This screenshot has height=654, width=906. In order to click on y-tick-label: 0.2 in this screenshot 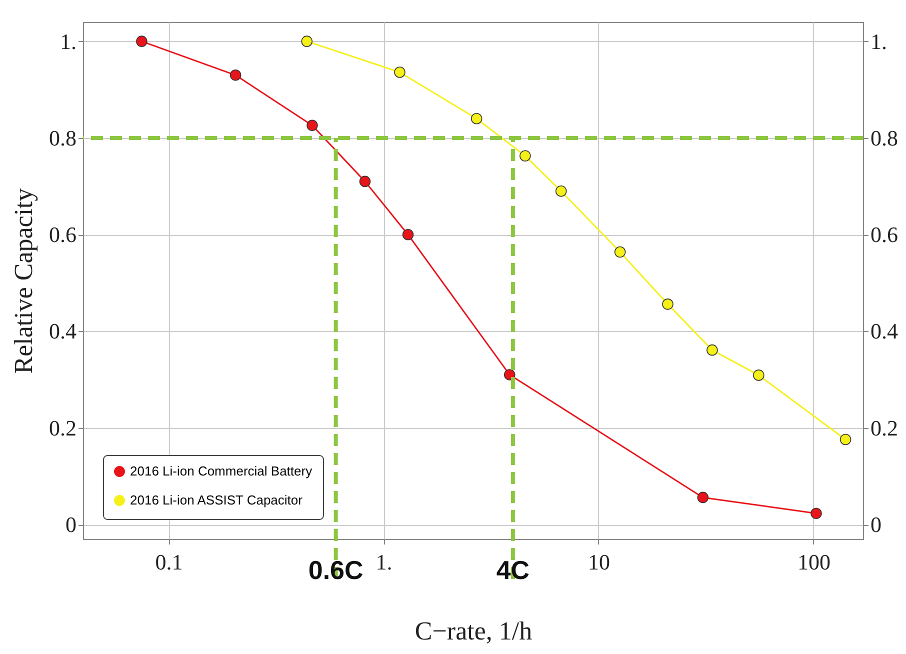, I will do `click(62, 427)`.